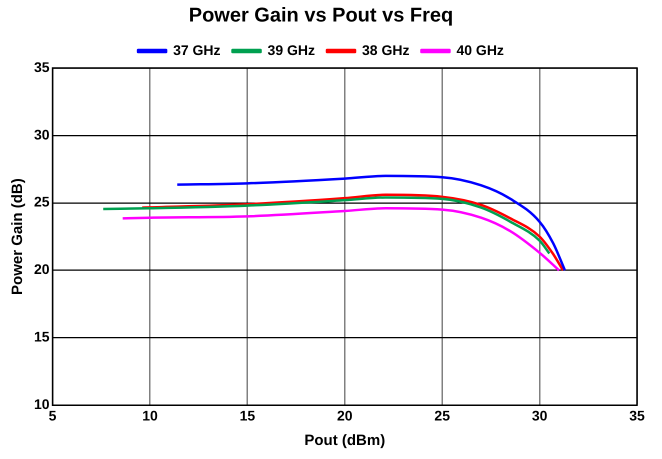 This screenshot has width=662, height=459. I want to click on x-tick-label: 30, so click(540, 415).